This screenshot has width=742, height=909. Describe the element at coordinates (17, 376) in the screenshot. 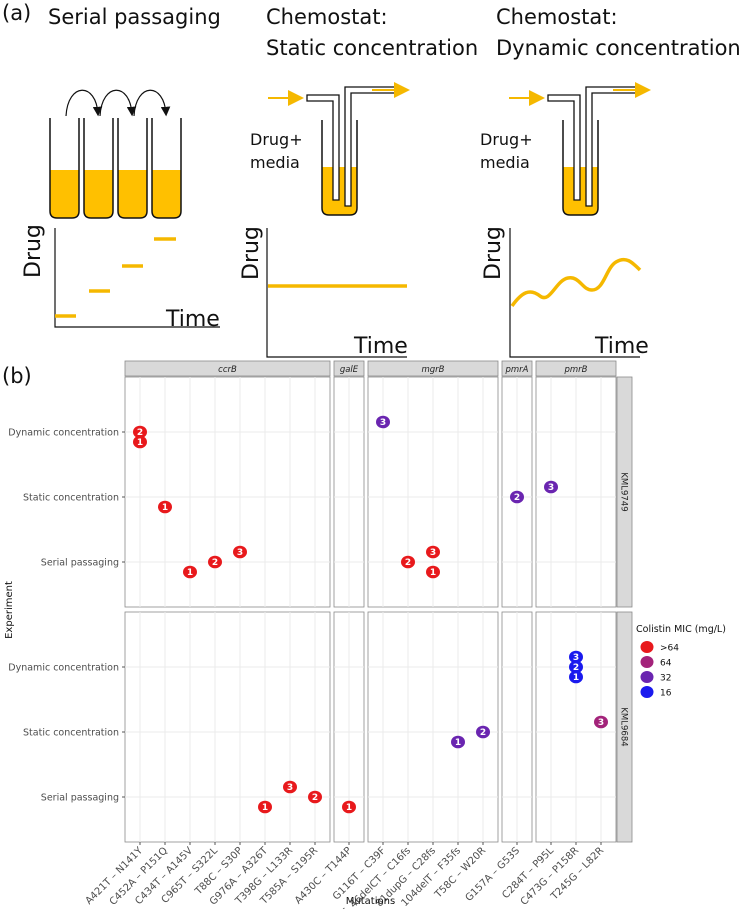

I see `panel-label: (b)` at that location.